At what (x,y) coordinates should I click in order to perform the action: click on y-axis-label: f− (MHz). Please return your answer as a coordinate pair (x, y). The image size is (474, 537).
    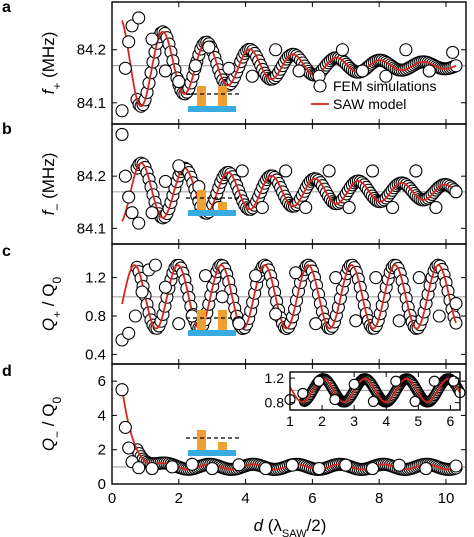
    Looking at the image, I should click on (51, 184).